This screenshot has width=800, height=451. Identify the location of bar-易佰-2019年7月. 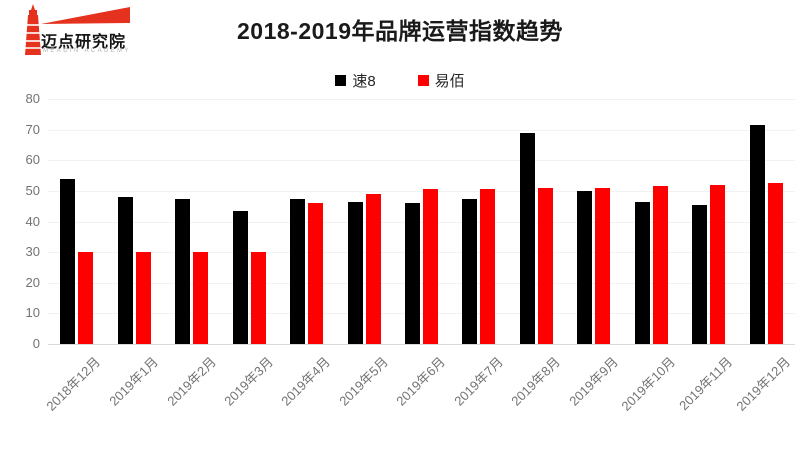
(488, 266).